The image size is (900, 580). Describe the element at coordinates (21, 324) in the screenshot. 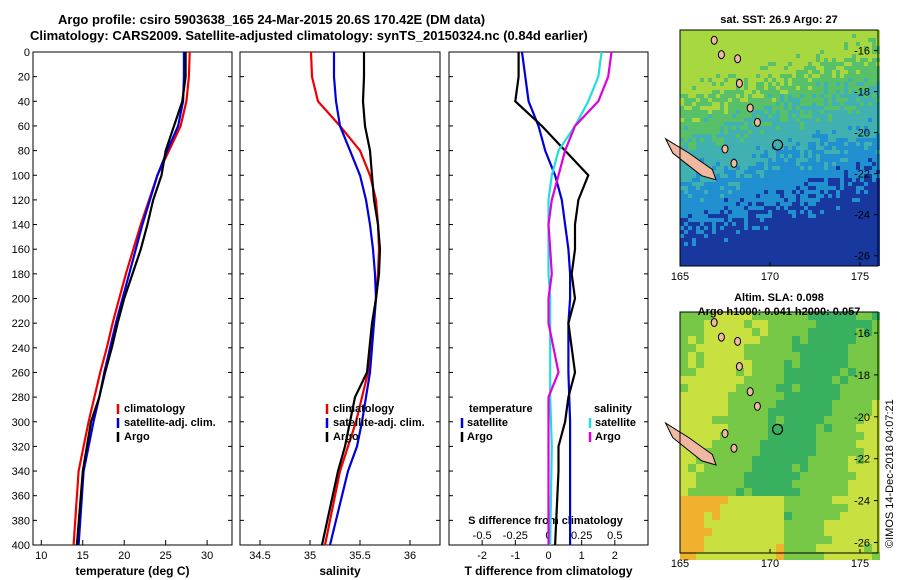

I see `depth-tick-label: 220` at that location.